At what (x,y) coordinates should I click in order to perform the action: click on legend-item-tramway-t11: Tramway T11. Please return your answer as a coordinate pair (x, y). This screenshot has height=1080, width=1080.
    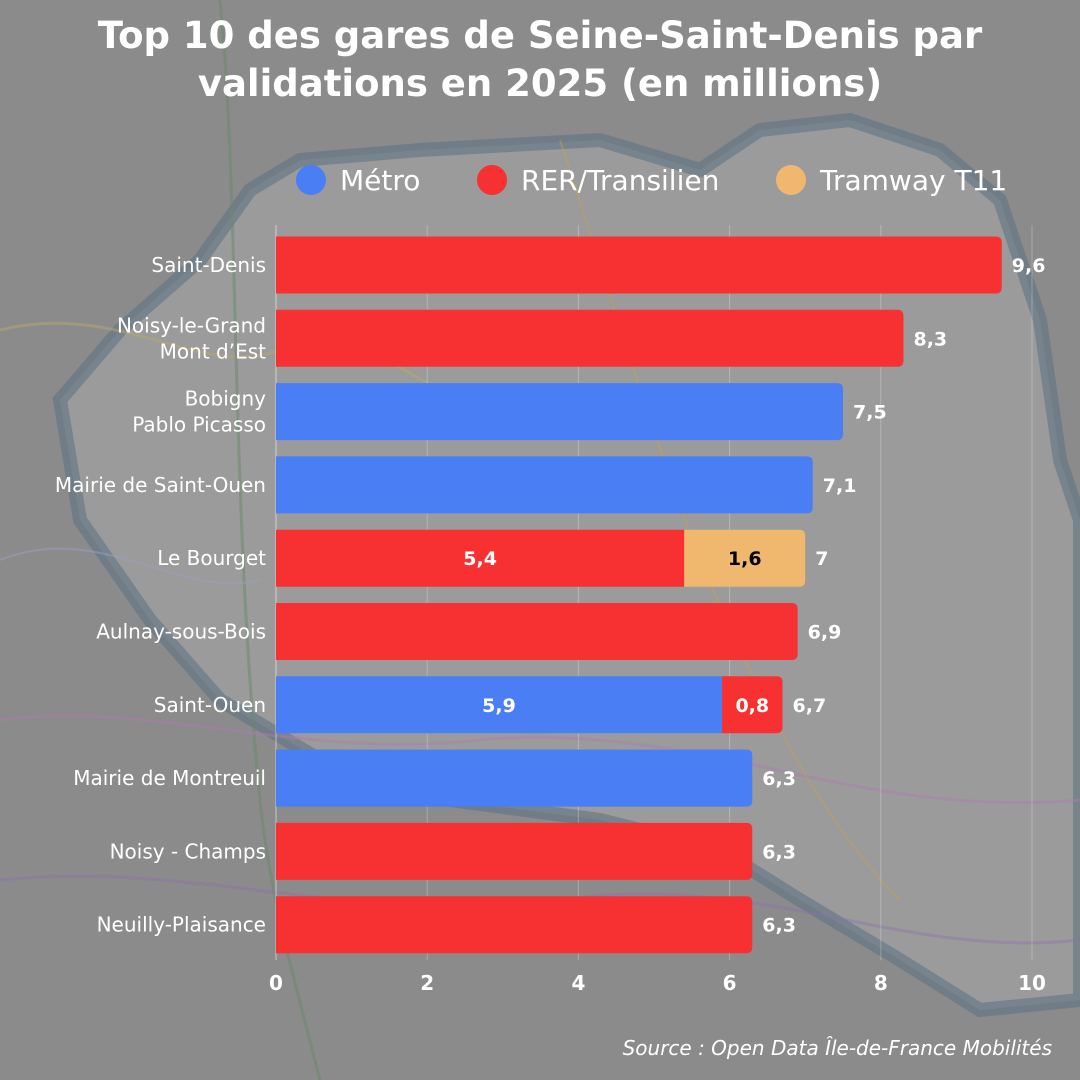
    Looking at the image, I should click on (891, 180).